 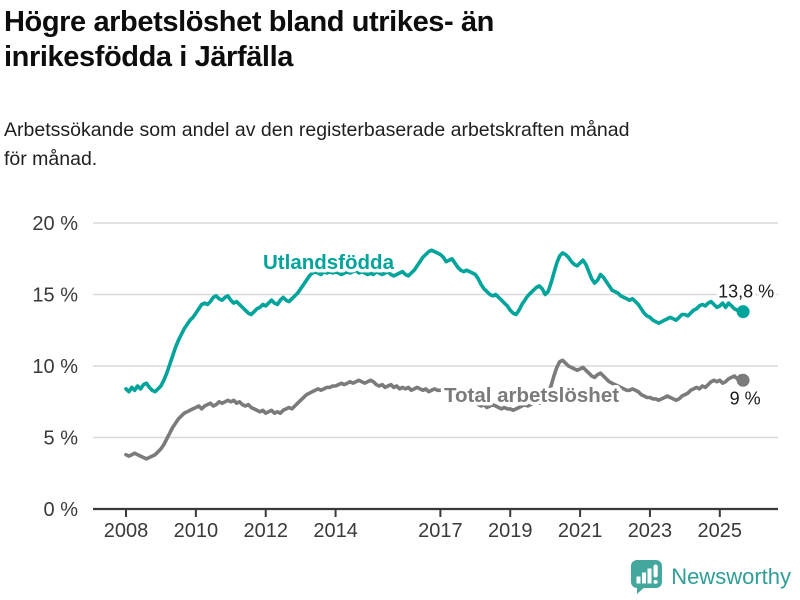 What do you see at coordinates (126, 531) in the screenshot?
I see `x-tick-label: 2008` at bounding box center [126, 531].